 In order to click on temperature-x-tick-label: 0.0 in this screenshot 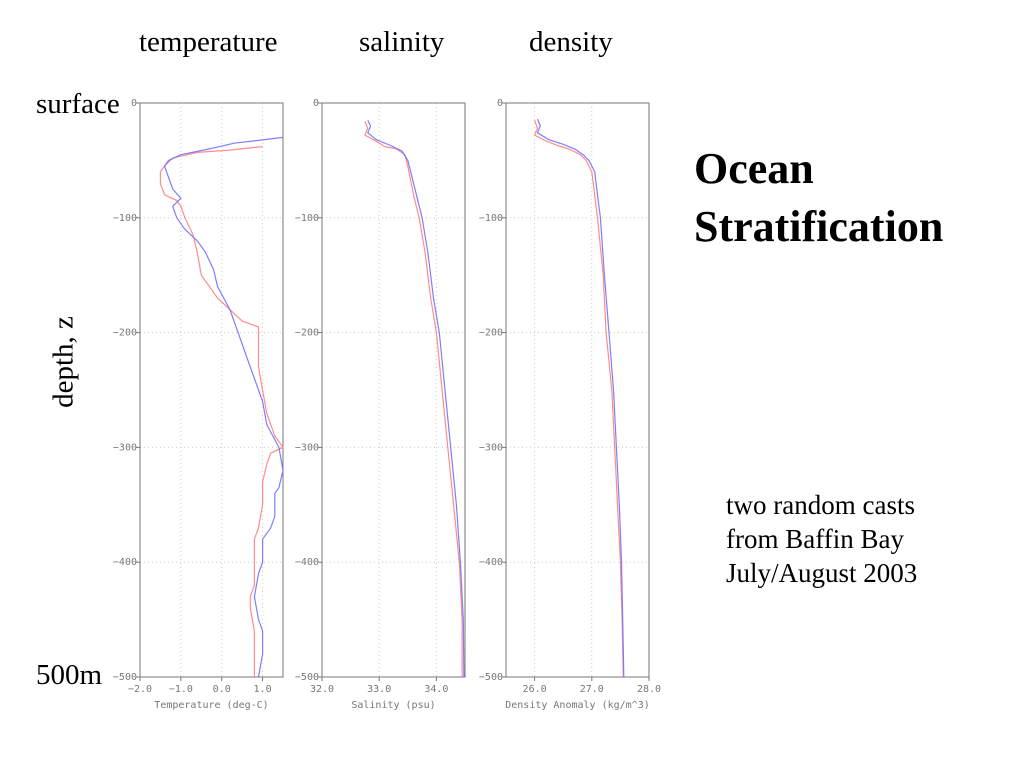, I will do `click(222, 689)`.